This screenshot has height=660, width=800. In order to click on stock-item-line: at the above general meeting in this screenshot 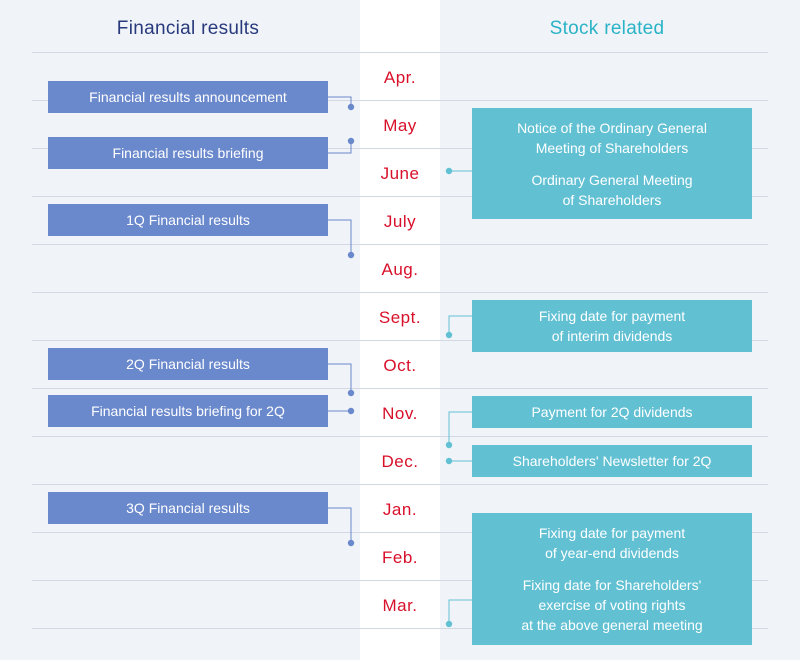, I will do `click(612, 625)`.